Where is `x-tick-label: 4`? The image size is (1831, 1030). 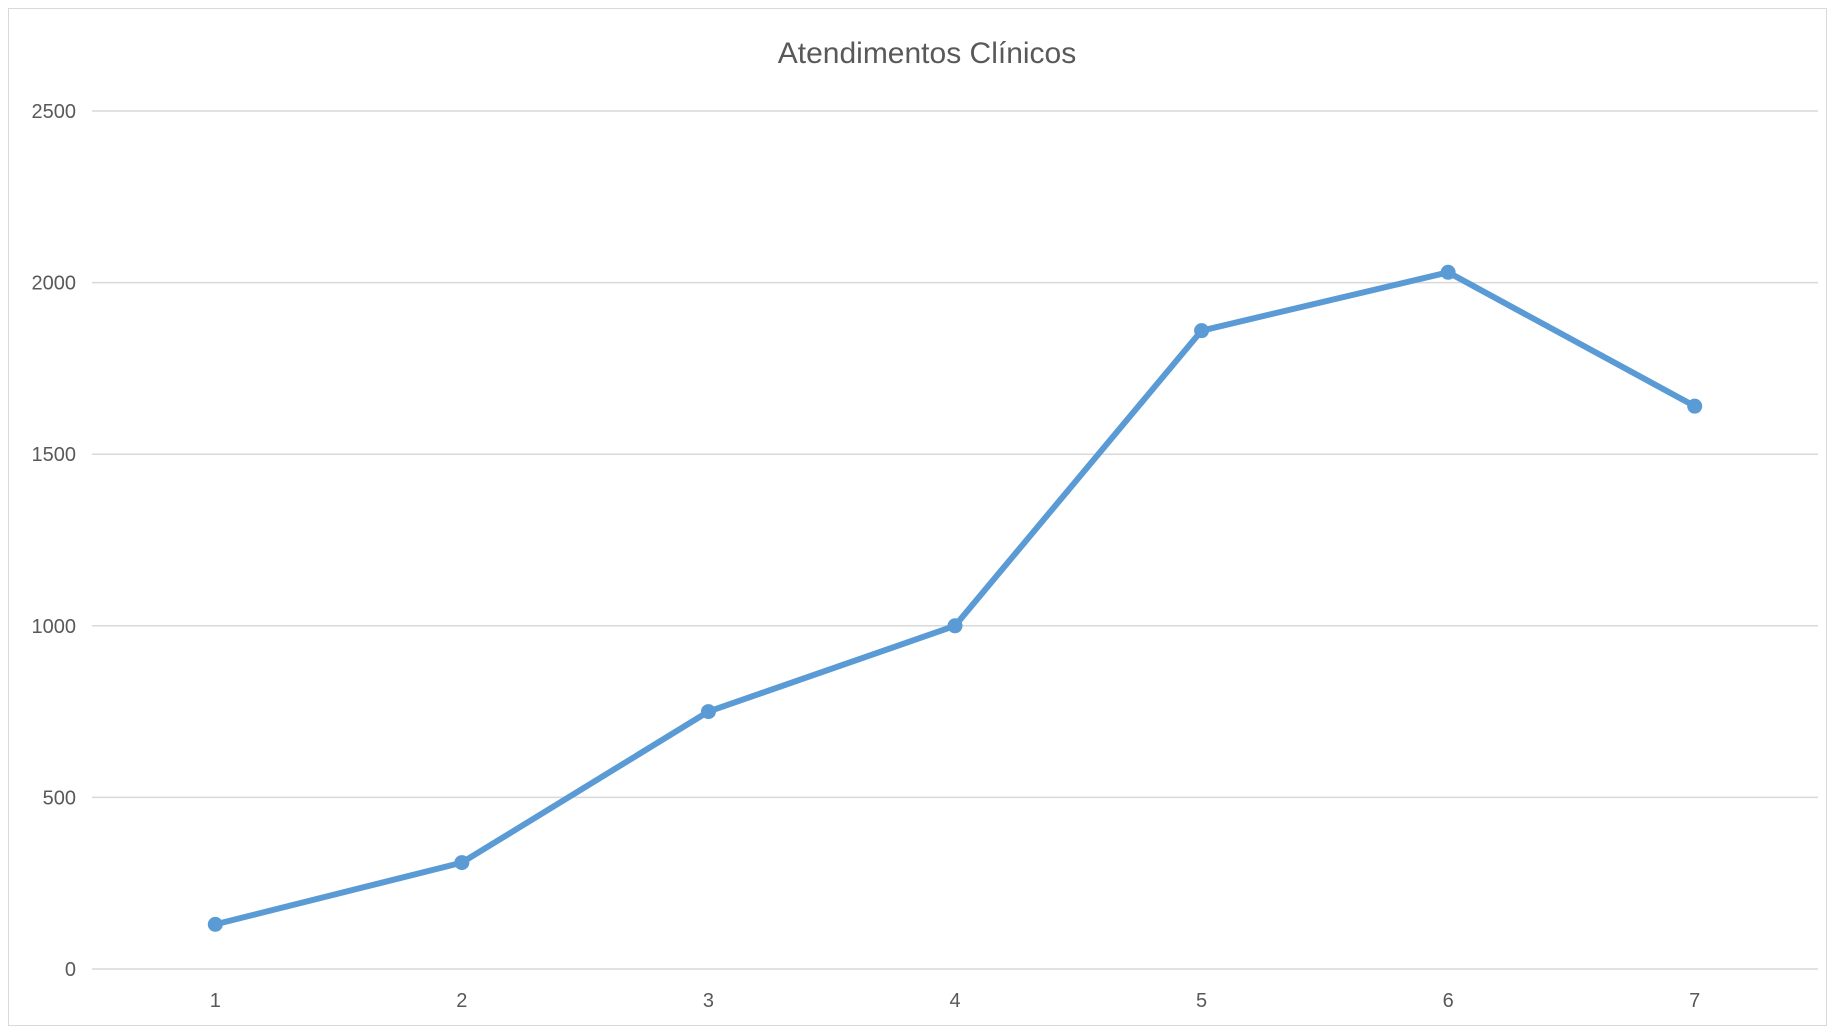
x-tick-label: 4 is located at coordinates (954, 1001).